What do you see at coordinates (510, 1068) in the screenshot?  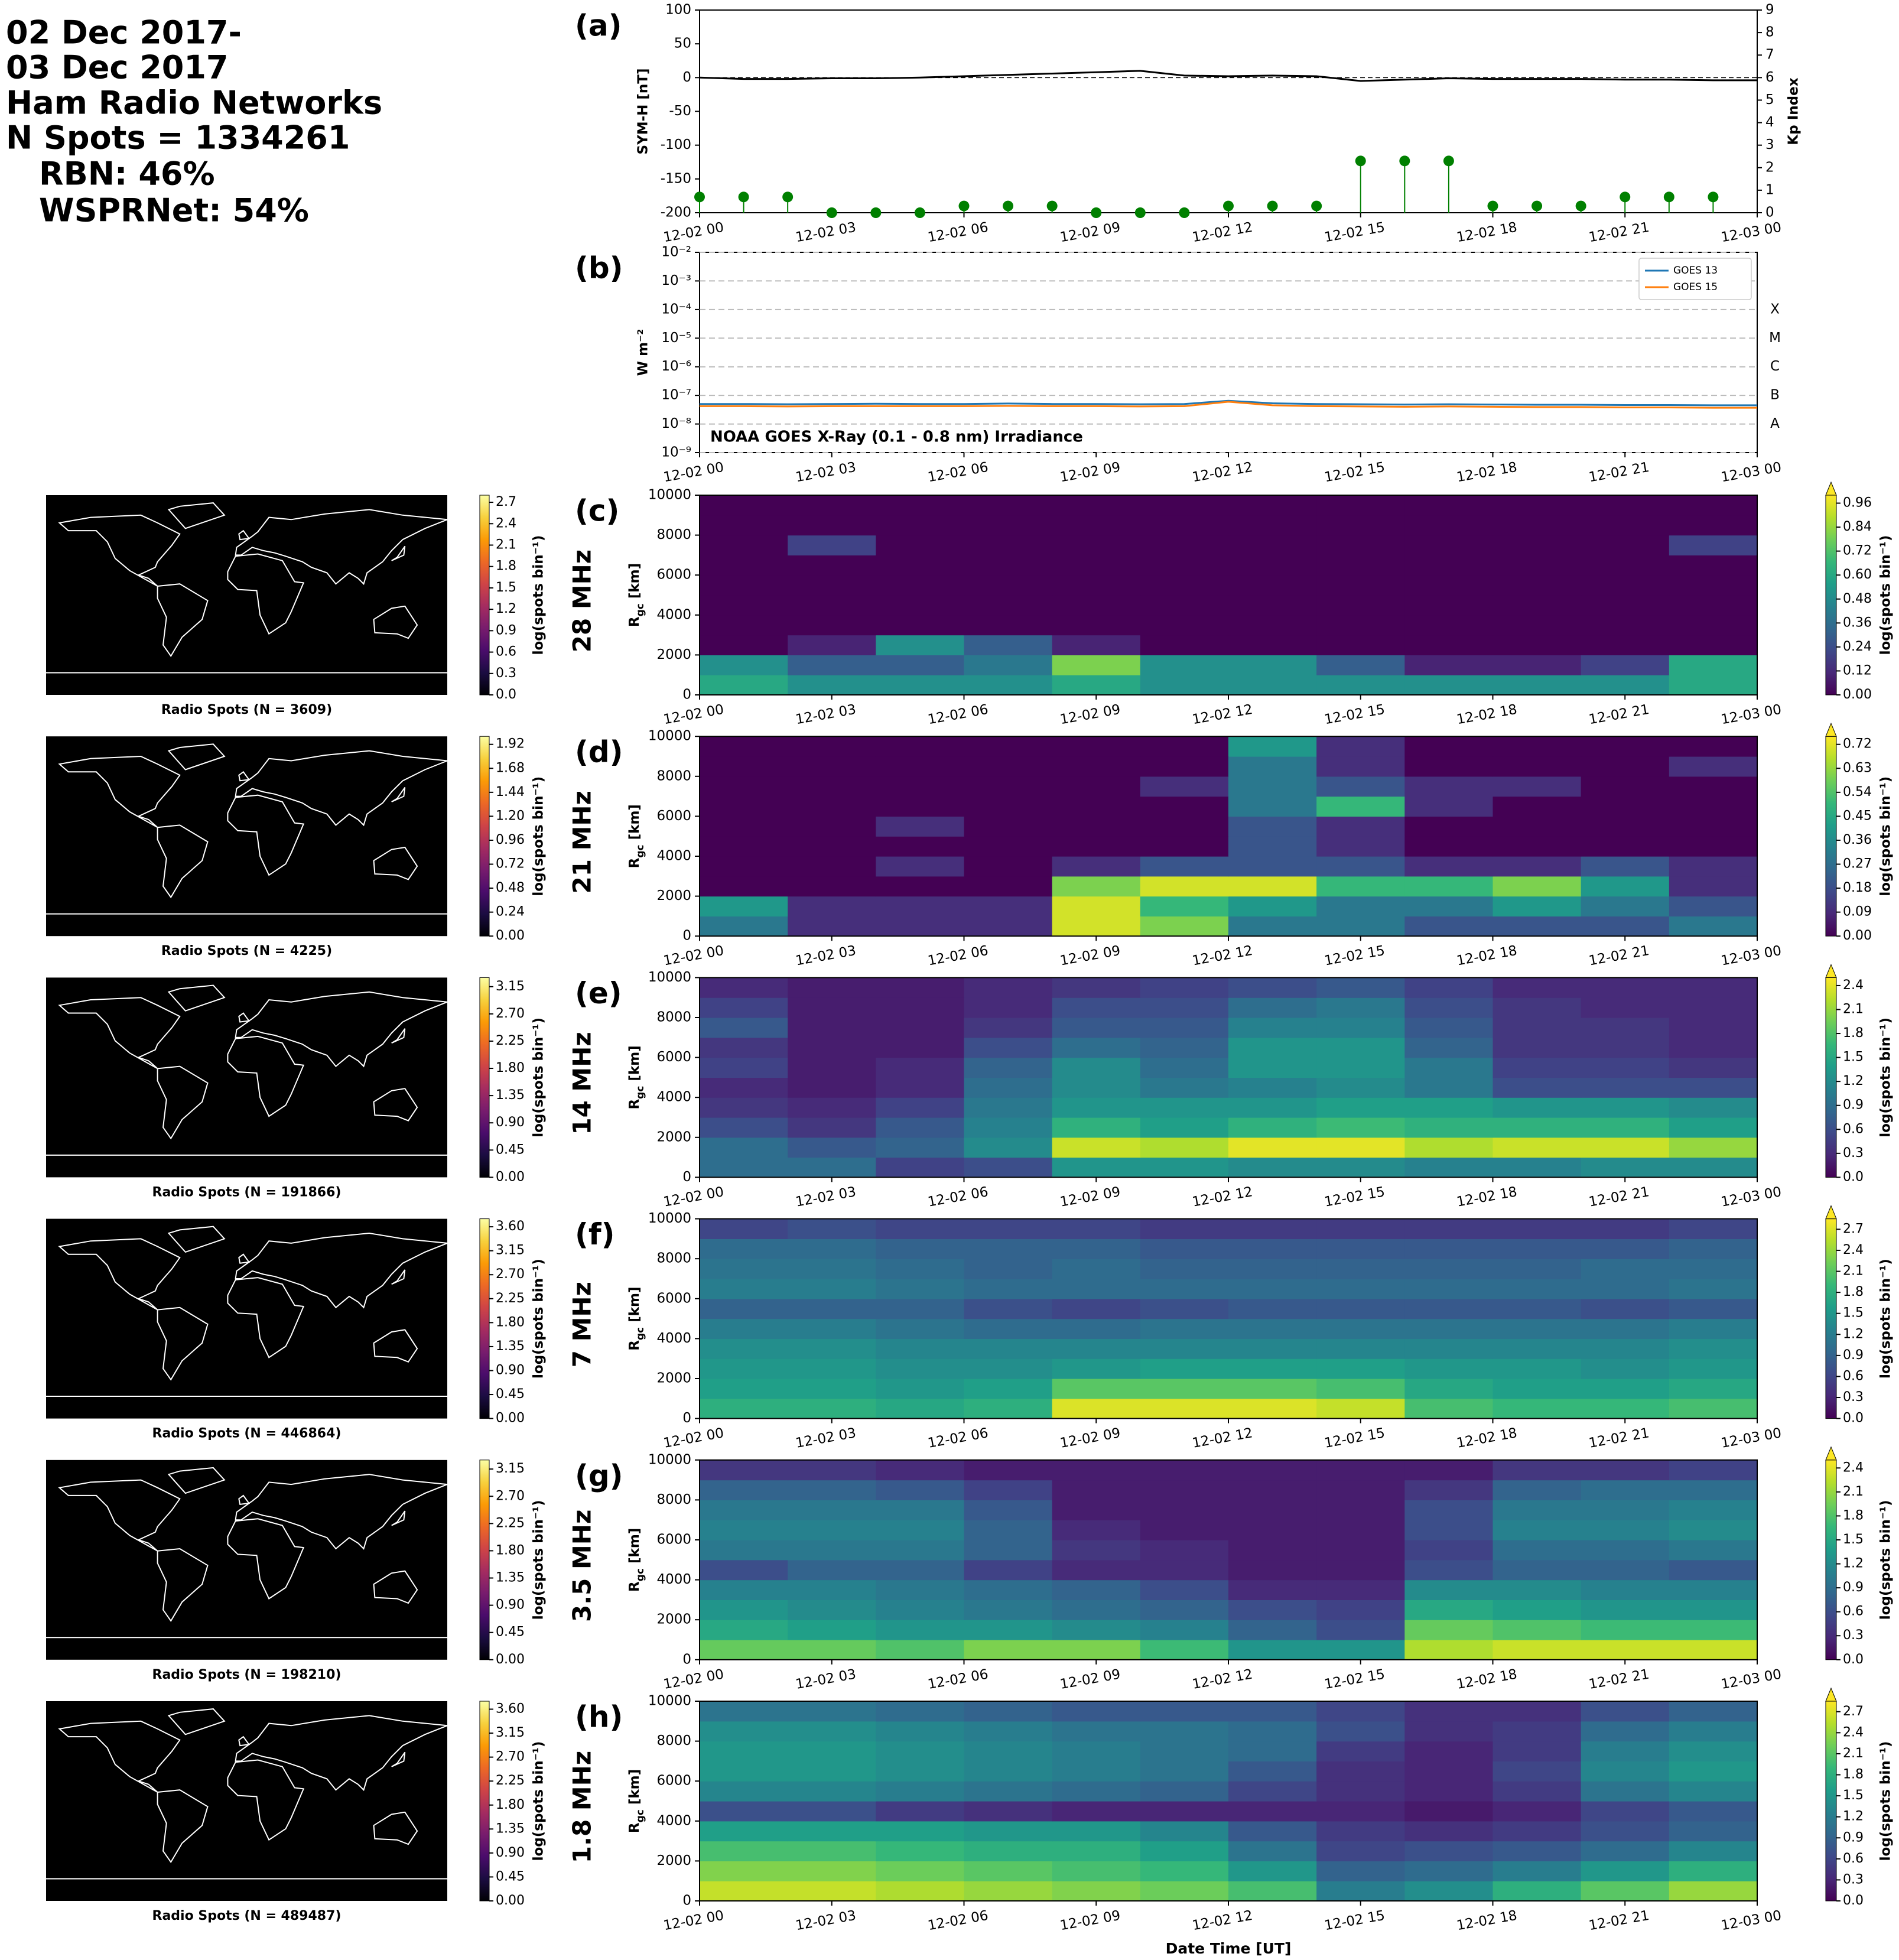 I see `colorbar-tick-label: 1.80` at bounding box center [510, 1068].